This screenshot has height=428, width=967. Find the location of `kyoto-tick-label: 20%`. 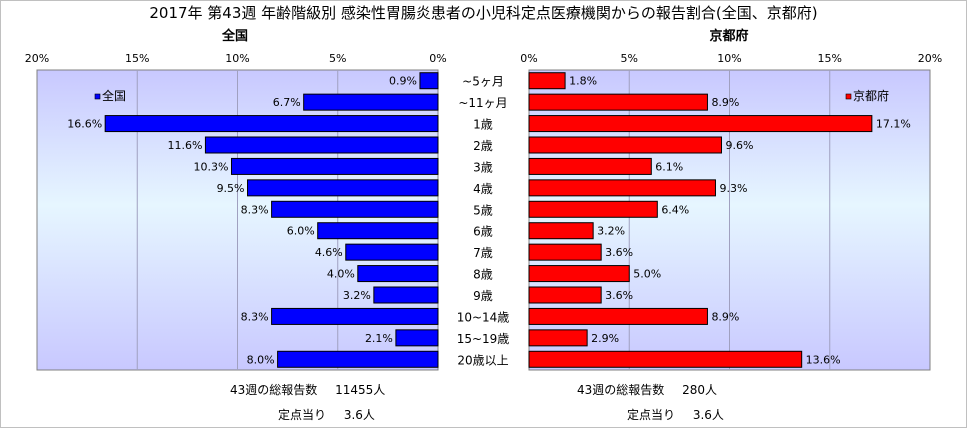

kyoto-tick-label: 20% is located at coordinates (930, 58).